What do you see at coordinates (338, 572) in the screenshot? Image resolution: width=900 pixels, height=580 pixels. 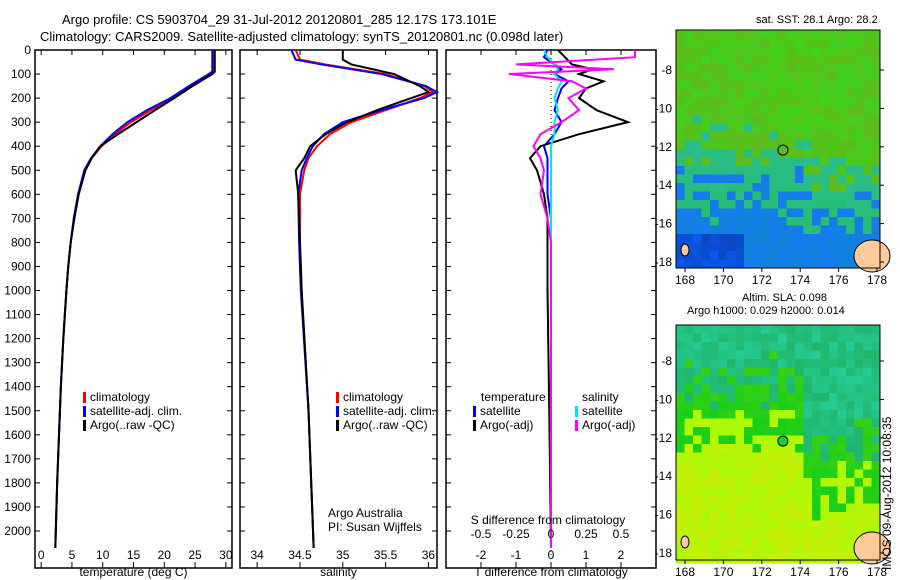 I see `x-axis-label: salinity` at bounding box center [338, 572].